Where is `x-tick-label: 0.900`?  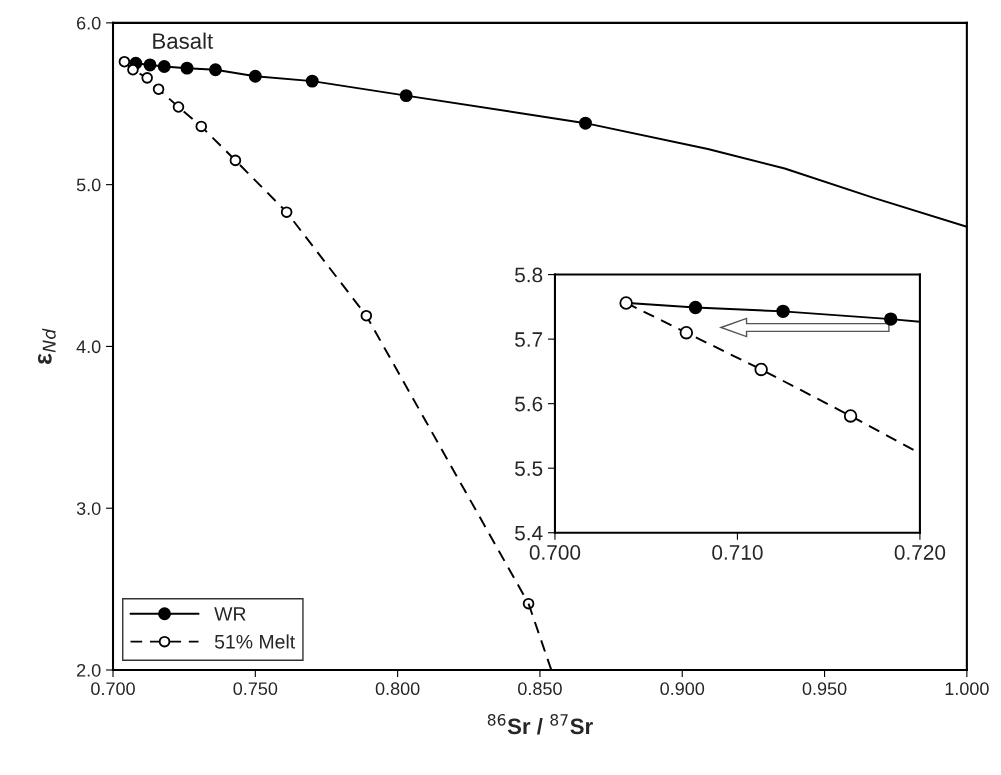
x-tick-label: 0.900 is located at coordinates (682, 689).